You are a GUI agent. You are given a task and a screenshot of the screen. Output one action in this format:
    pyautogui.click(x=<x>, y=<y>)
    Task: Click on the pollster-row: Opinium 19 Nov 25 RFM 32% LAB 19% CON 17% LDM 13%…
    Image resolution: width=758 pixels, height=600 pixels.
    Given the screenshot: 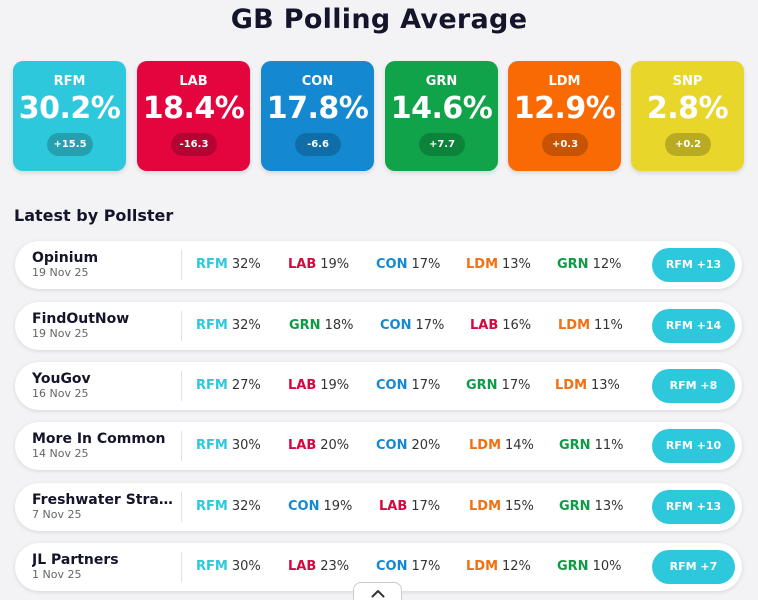 What is the action you would take?
    pyautogui.click(x=378, y=265)
    